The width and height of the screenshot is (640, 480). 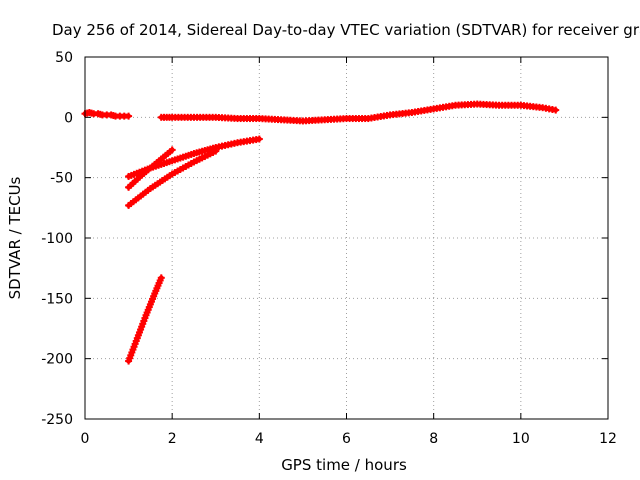 I want to click on y-tick-label: 0, so click(x=68, y=118).